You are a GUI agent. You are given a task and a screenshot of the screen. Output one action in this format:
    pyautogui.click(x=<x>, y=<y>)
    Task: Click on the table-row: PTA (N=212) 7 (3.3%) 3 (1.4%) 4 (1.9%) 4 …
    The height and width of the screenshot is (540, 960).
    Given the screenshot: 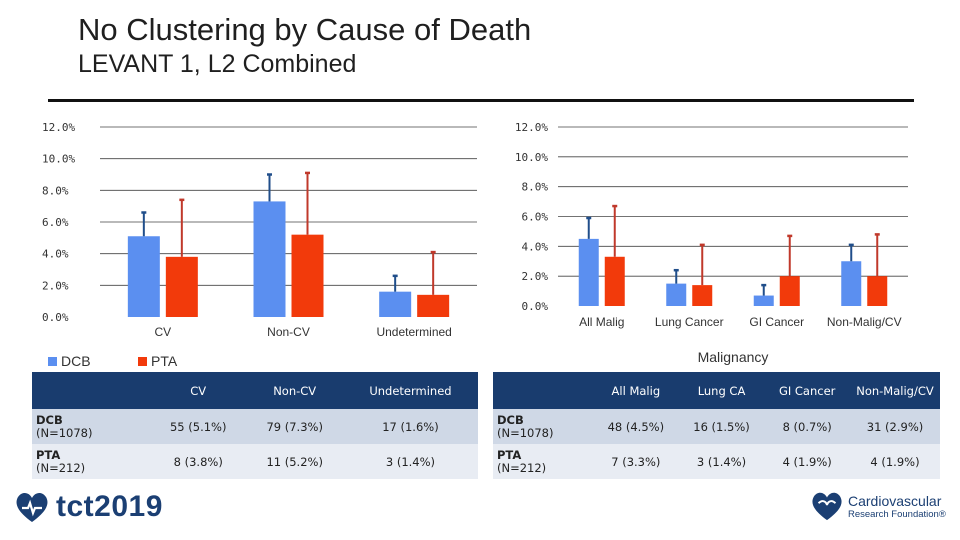 What is the action you would take?
    pyautogui.click(x=716, y=461)
    